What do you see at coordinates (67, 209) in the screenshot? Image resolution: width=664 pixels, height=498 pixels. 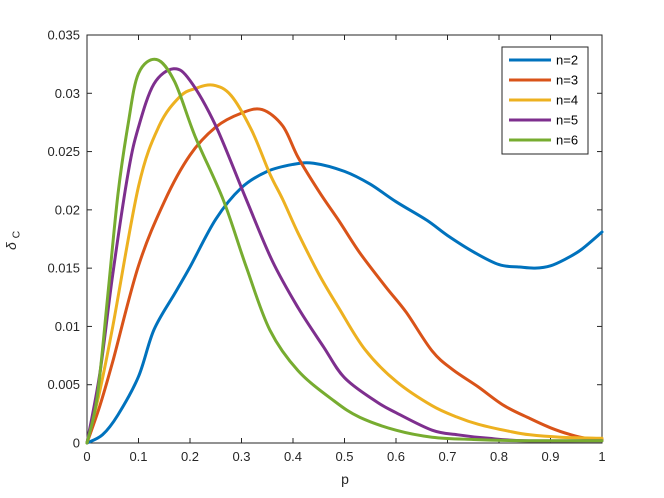 I see `y-tick-label: 0.02` at bounding box center [67, 209].